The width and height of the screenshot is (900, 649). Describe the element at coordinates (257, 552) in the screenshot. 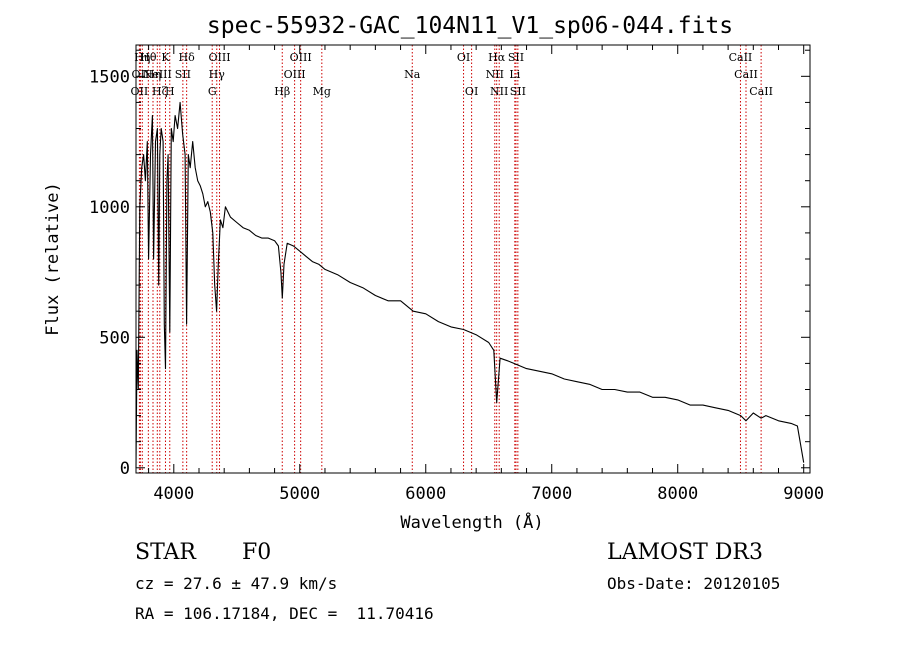

I see `spectral-subclass: F0` at that location.